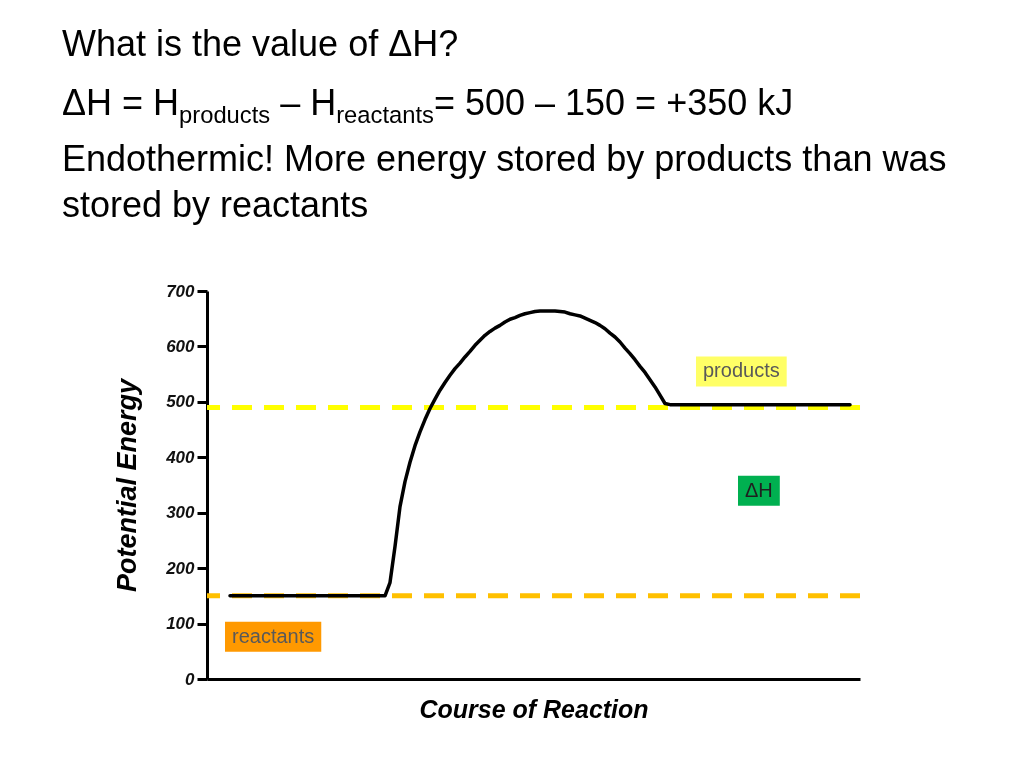  I want to click on annotation: ΔH, so click(759, 489).